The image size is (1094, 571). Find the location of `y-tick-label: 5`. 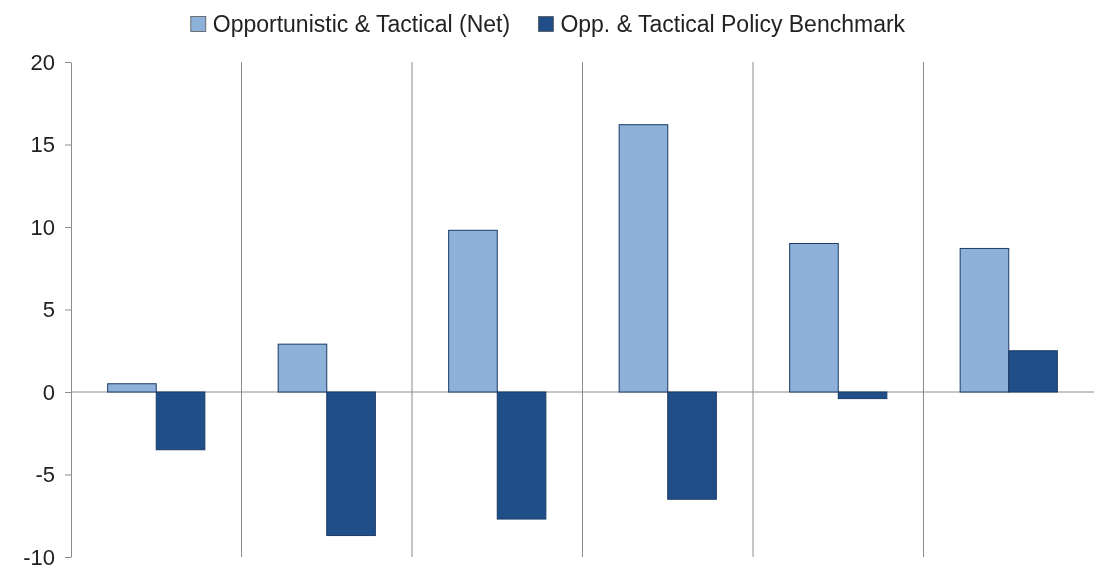

y-tick-label: 5 is located at coordinates (48, 310).